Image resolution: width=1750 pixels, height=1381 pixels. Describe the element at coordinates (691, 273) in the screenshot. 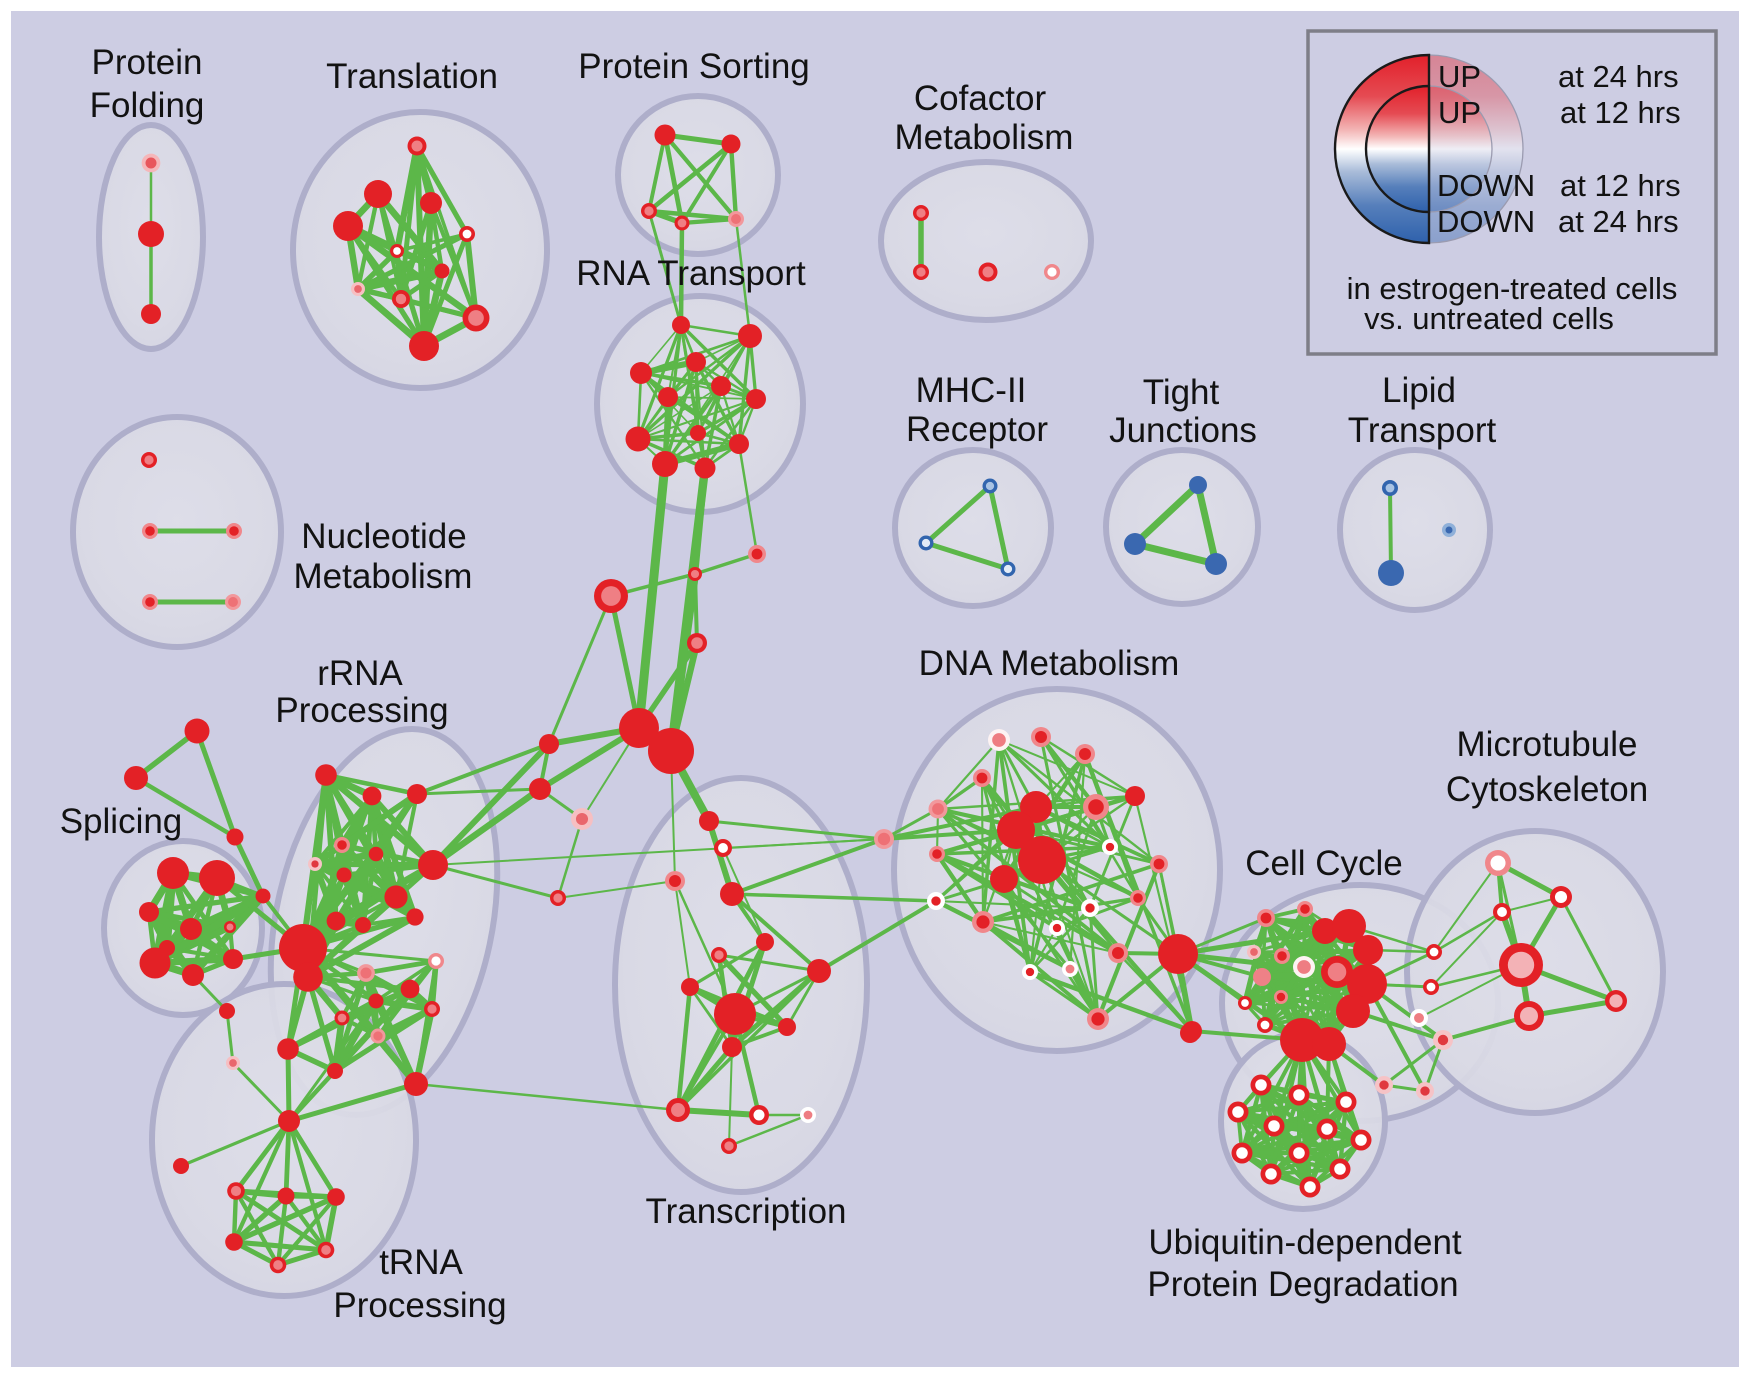

I see `svg-text: RNA Transport` at that location.